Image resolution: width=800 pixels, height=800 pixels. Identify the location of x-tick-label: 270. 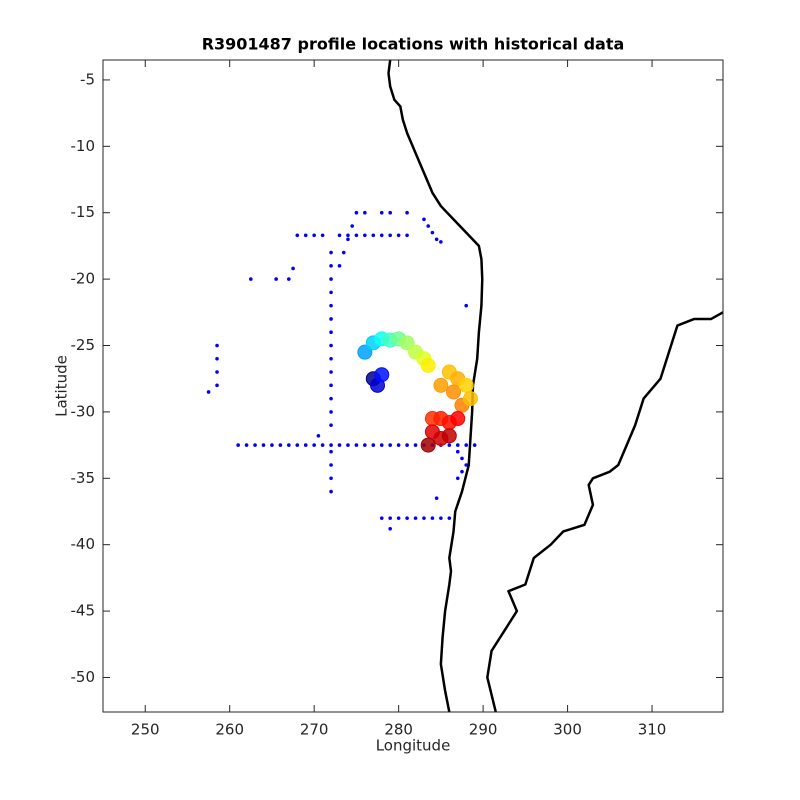
(314, 730).